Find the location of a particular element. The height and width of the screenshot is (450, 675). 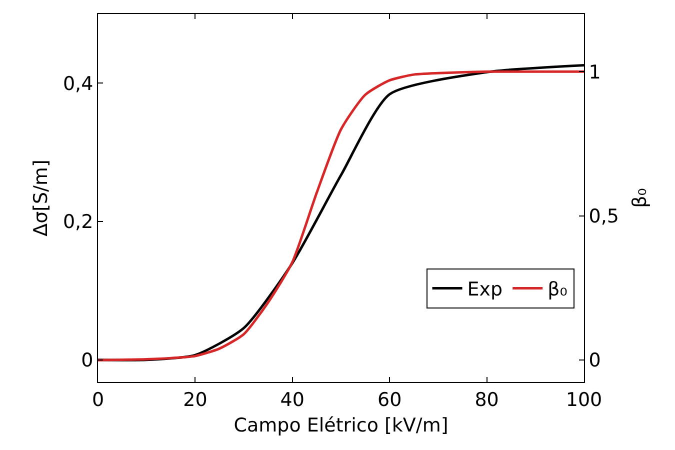

y-tick-label: 0,2 is located at coordinates (78, 222).